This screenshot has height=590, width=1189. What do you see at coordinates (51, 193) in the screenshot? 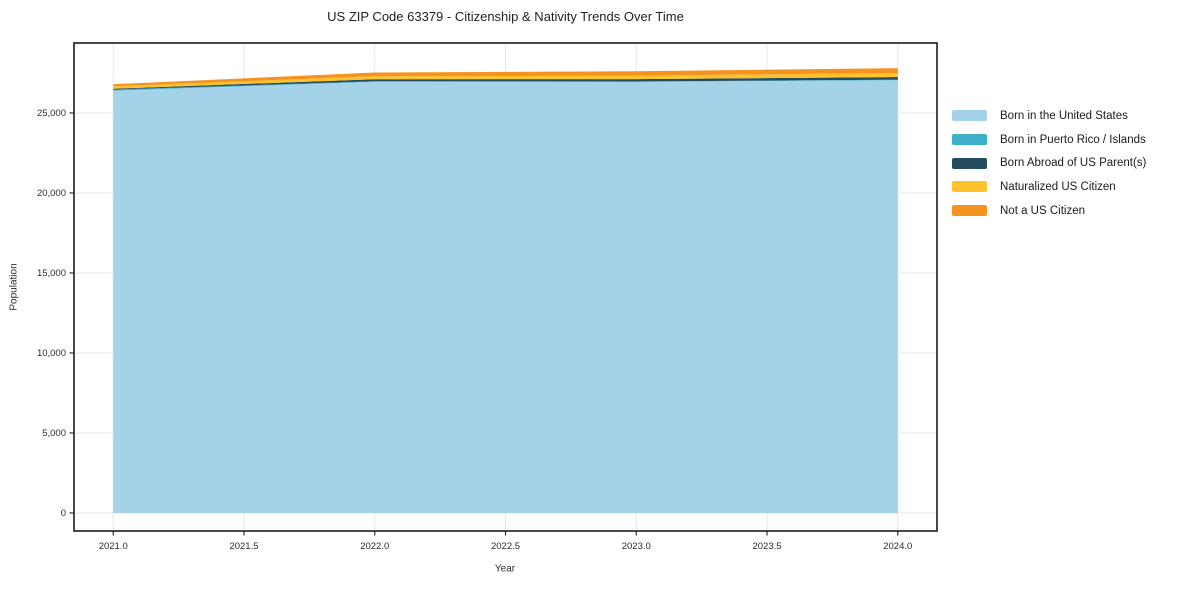
I see `y-tick-label: 20,000` at bounding box center [51, 193].